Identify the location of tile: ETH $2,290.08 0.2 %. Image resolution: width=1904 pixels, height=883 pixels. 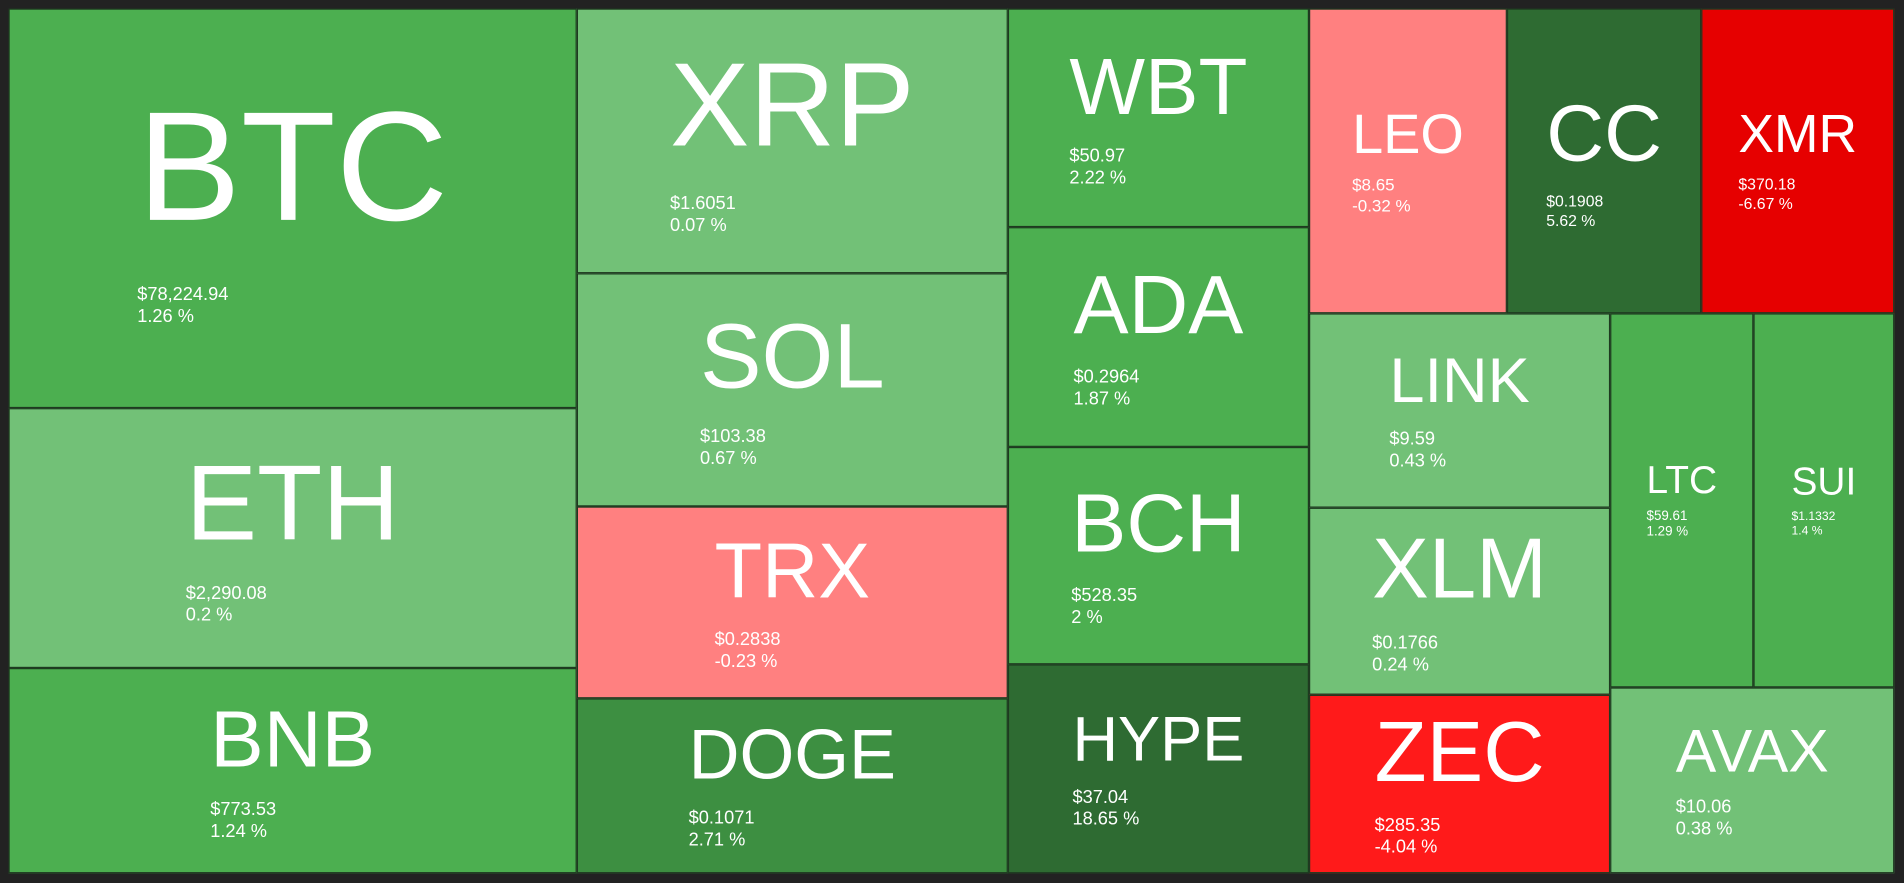
(292, 538).